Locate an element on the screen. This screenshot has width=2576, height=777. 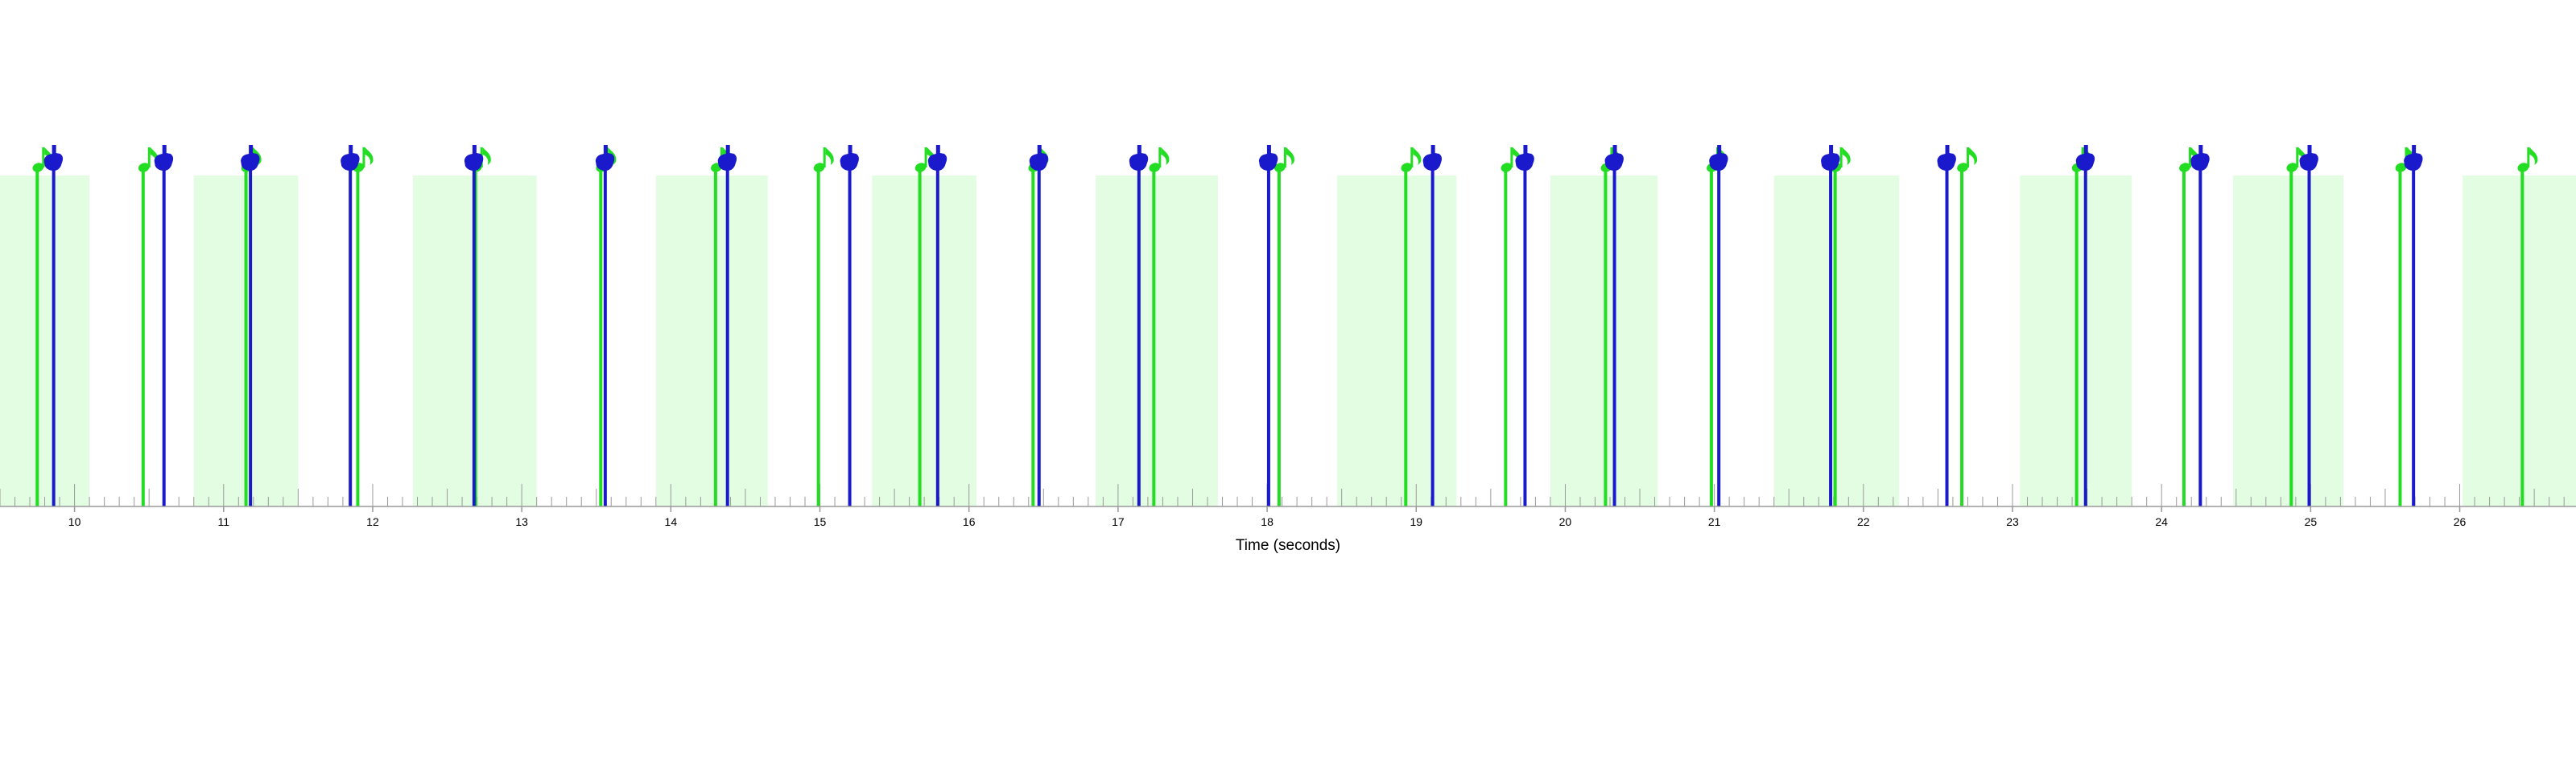
x-tick-label: 11 is located at coordinates (224, 521).